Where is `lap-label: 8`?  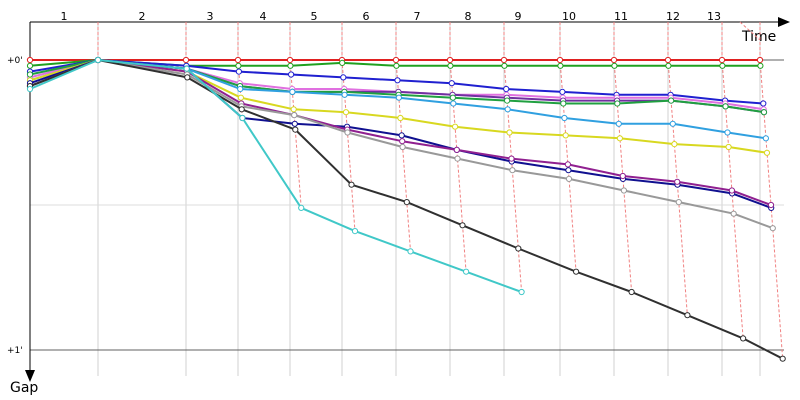
lap-label: 8 is located at coordinates (468, 16).